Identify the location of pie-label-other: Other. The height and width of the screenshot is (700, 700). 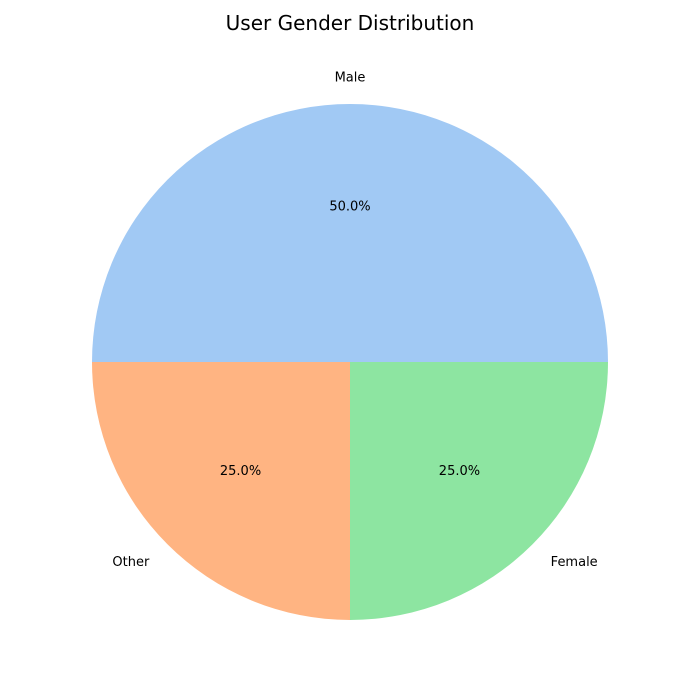
(131, 562).